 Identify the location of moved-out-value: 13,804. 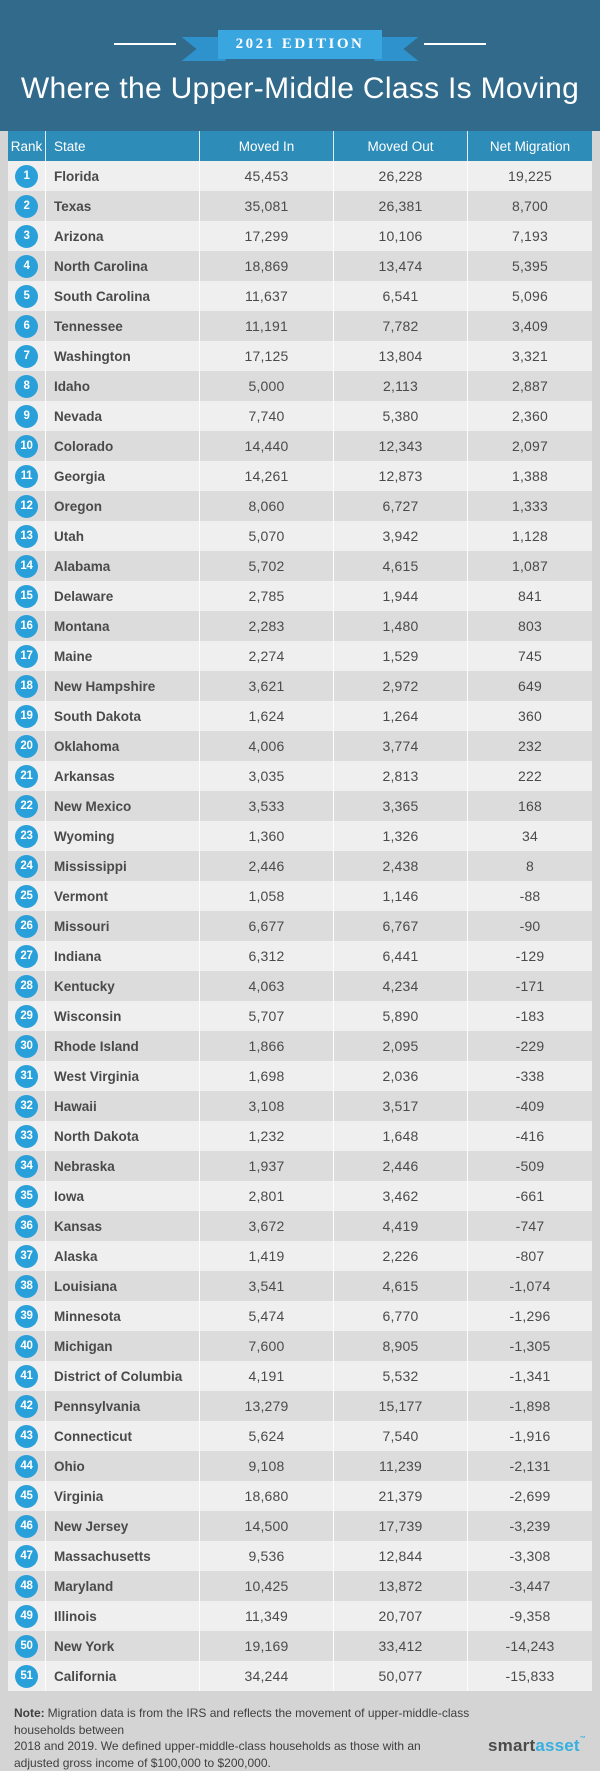
(400, 356).